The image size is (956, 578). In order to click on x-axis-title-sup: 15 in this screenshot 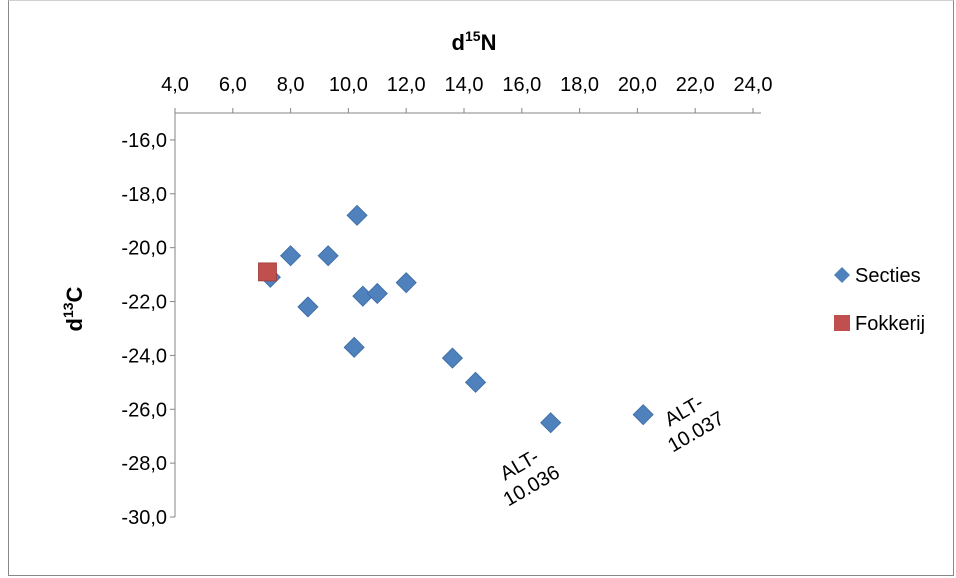, I will do `click(473, 36)`.